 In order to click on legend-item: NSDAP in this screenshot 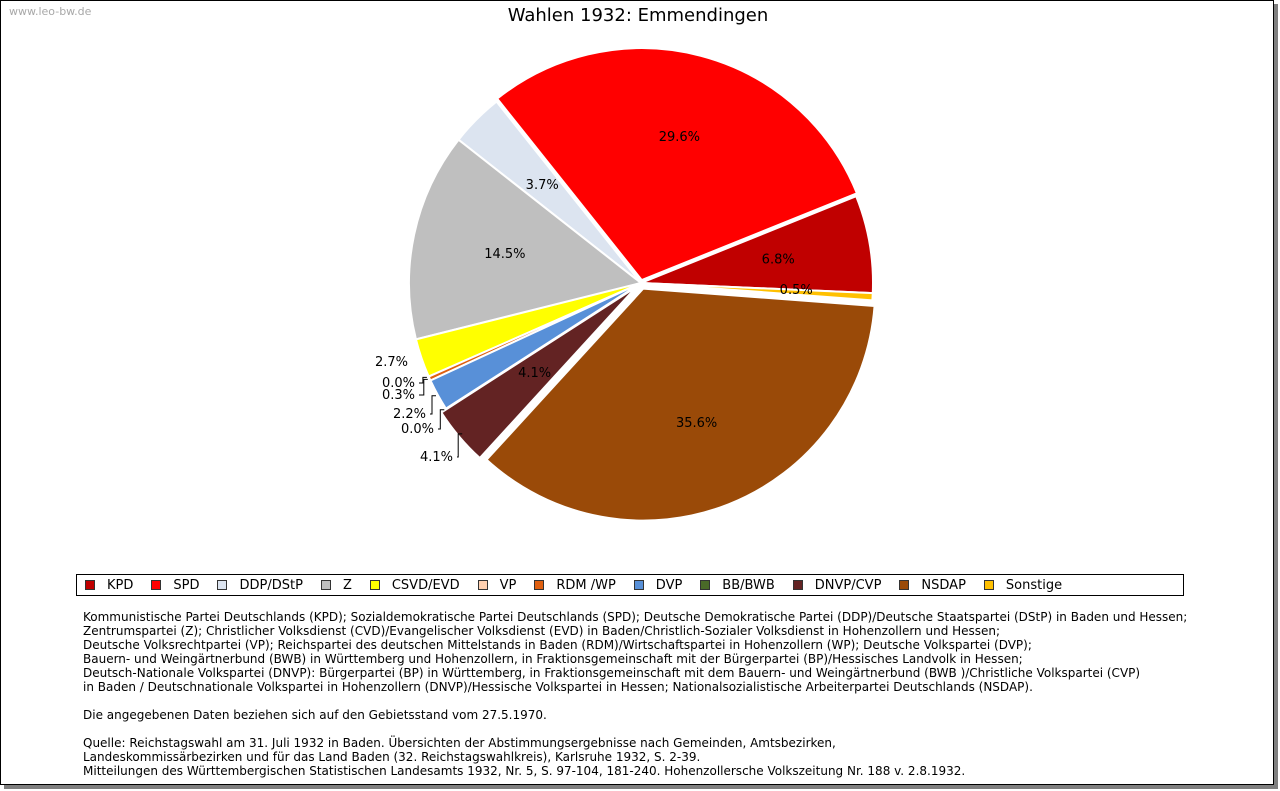, I will do `click(932, 585)`.